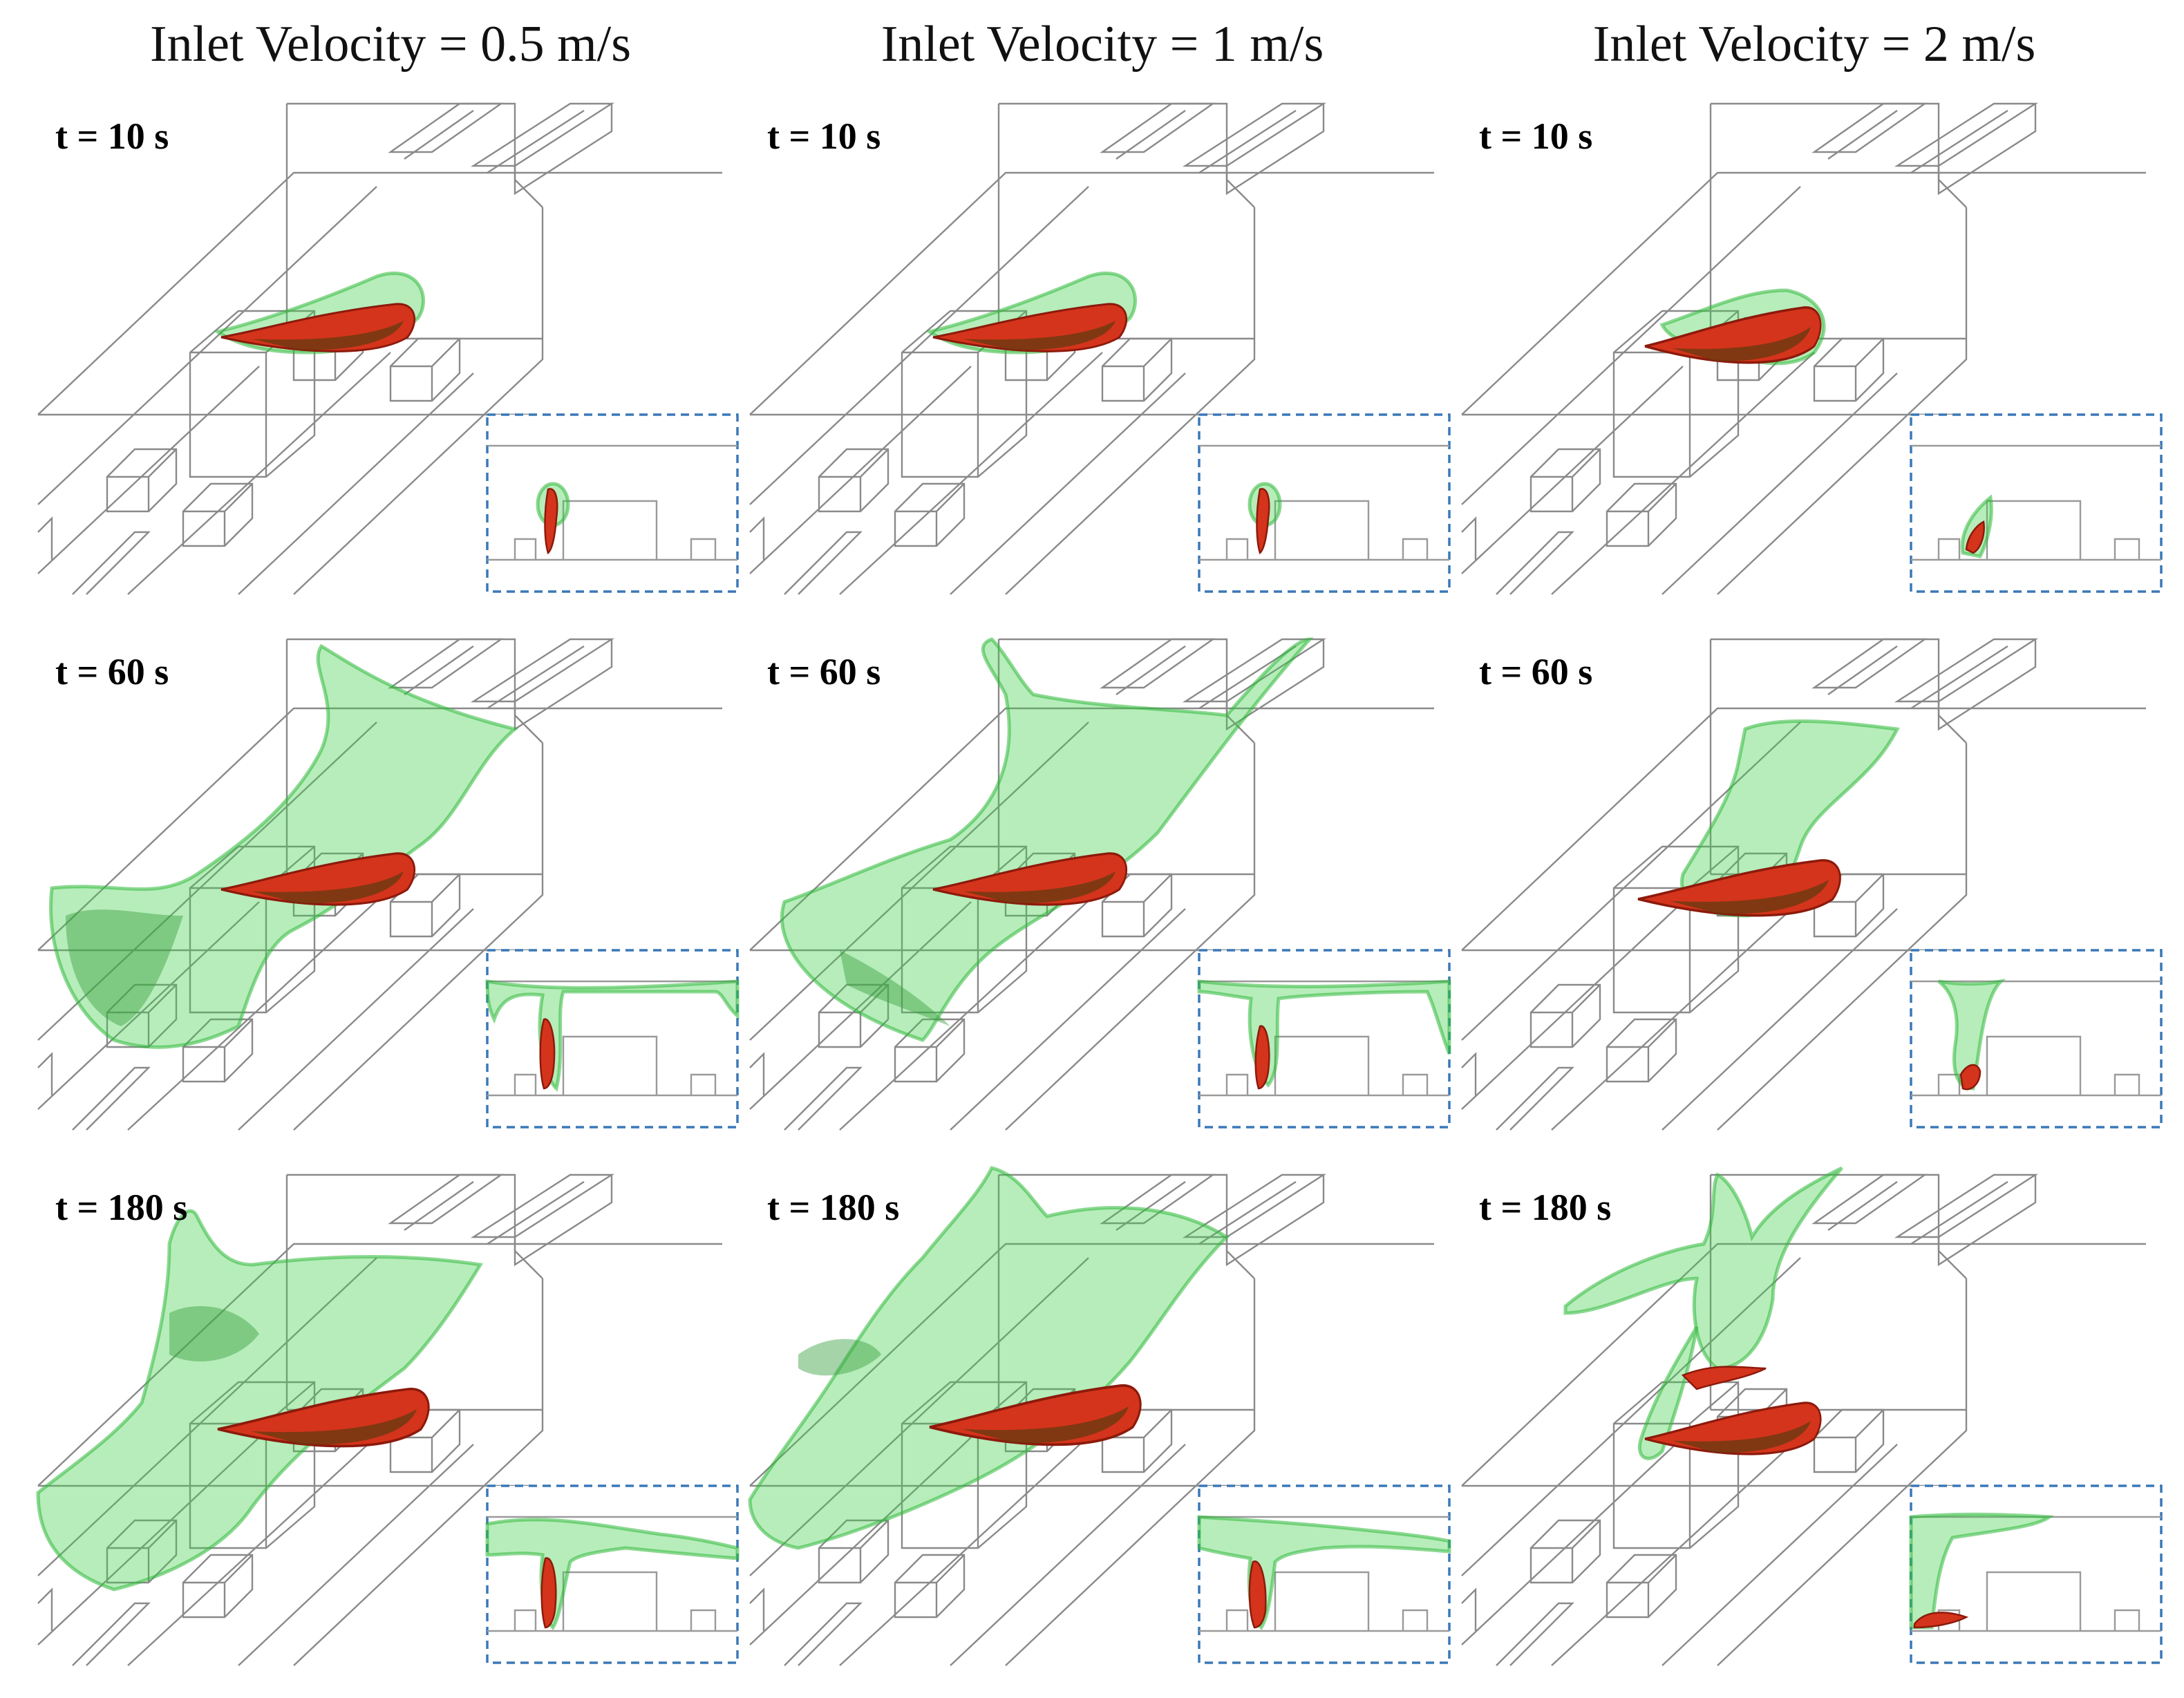  I want to click on column-header: Inlet Velocity = 0.5 m/s, so click(390, 44).